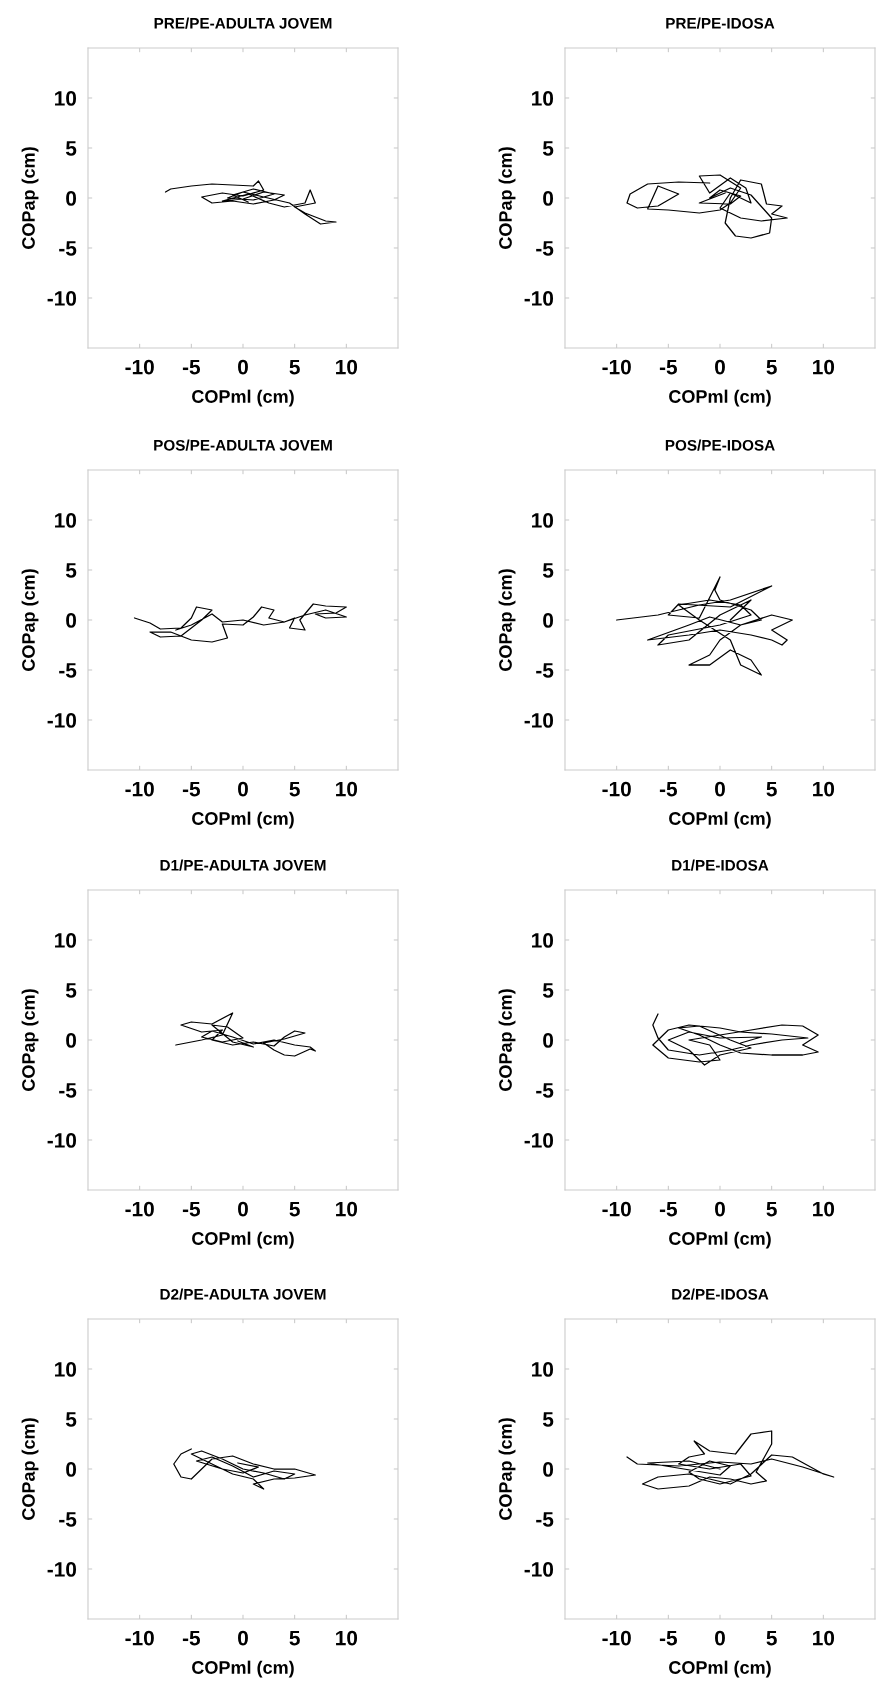  Describe the element at coordinates (720, 23) in the screenshot. I see `chart-title: PRE/PE-IDOSA` at that location.